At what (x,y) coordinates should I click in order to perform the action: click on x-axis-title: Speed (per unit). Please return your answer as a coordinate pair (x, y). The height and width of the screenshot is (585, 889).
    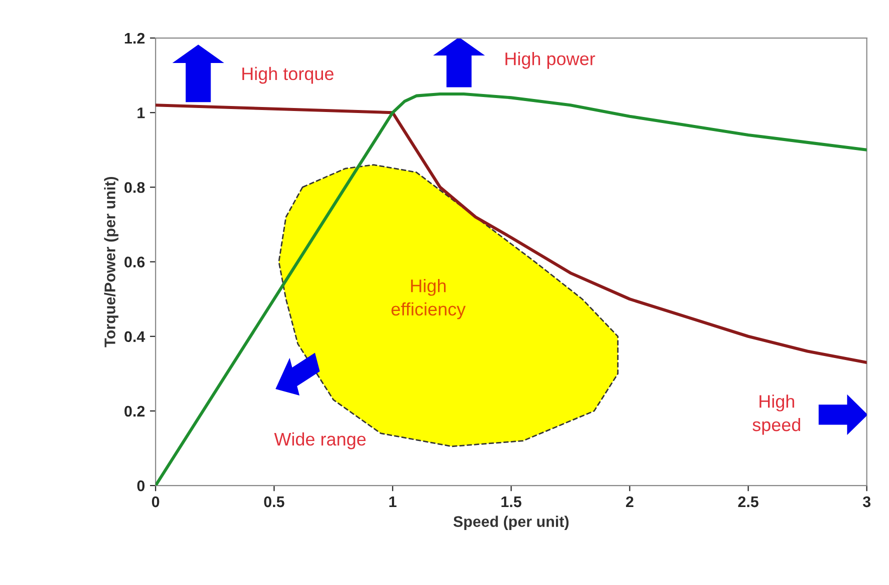
    Looking at the image, I should click on (511, 523).